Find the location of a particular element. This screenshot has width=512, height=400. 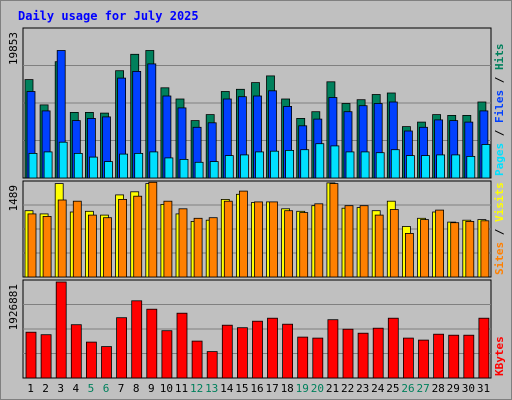

day-label-9: 9 is located at coordinates (151, 388).